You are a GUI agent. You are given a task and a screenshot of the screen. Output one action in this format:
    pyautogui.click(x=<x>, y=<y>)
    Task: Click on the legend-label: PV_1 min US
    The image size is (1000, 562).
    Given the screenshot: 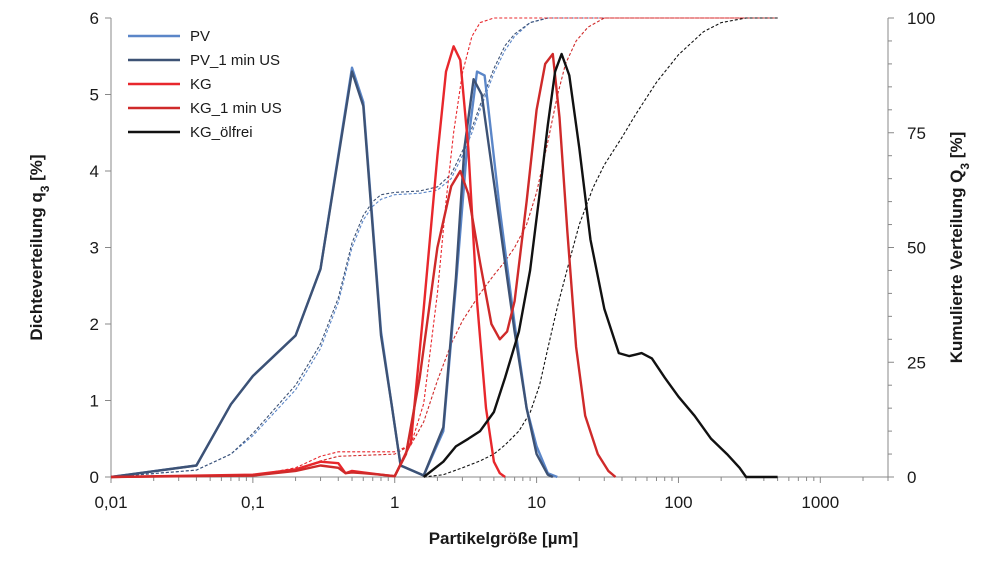 What is the action you would take?
    pyautogui.click(x=235, y=60)
    